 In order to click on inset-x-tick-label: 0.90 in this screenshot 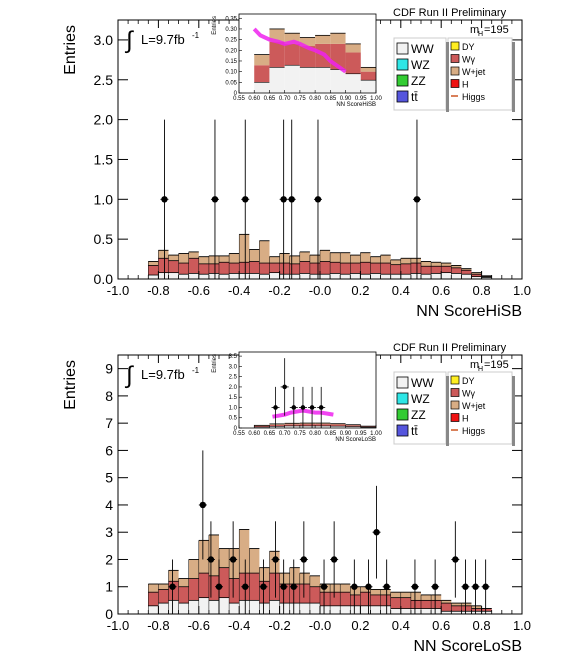, I will do `click(346, 99)`.